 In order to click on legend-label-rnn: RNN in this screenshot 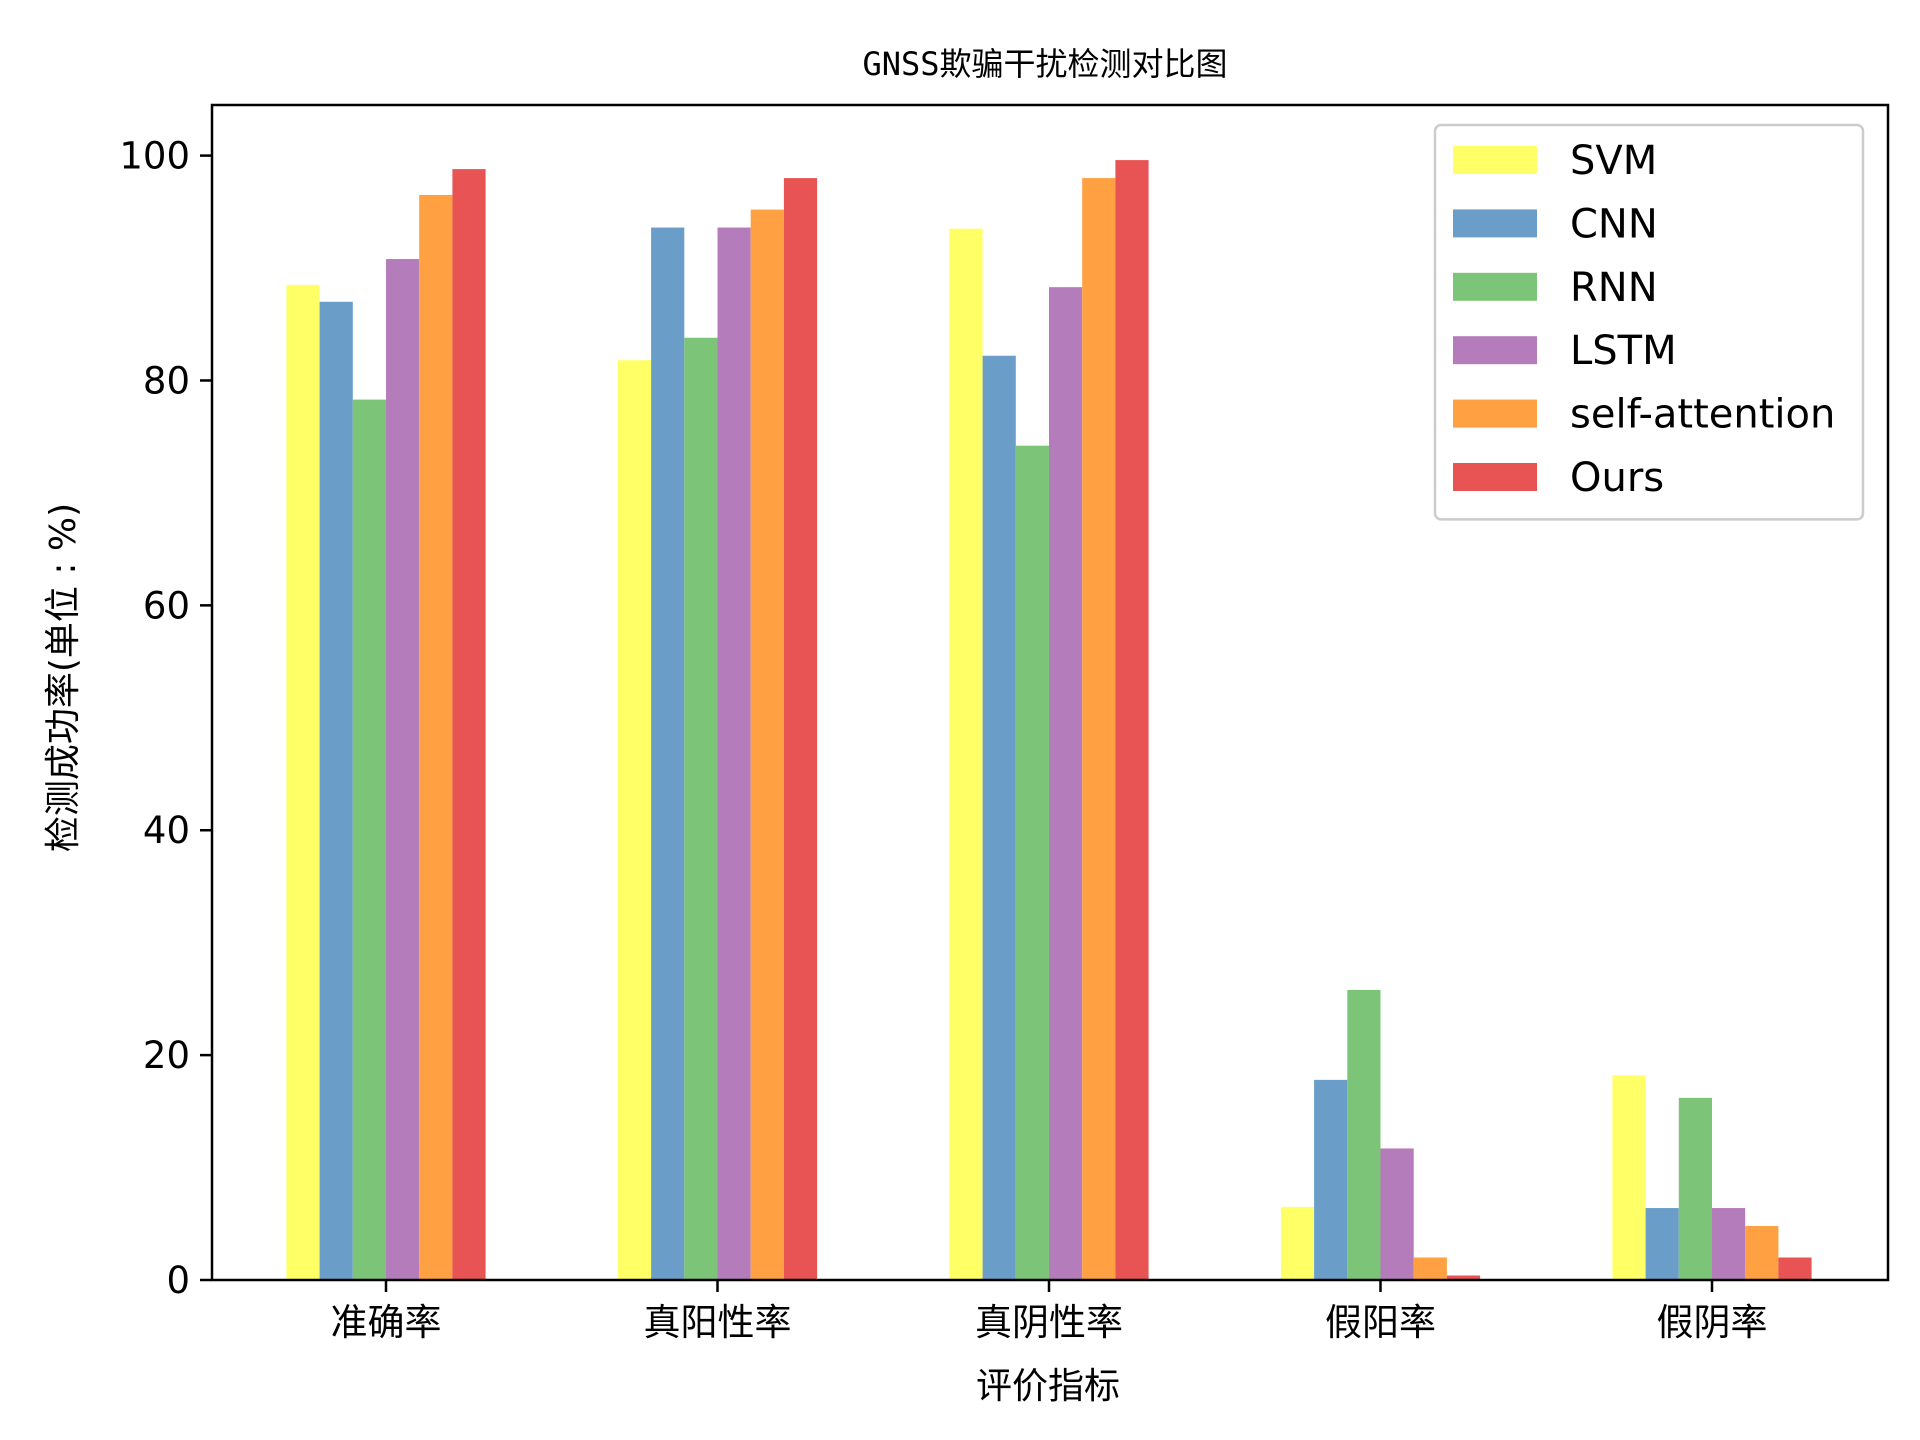, I will do `click(1614, 288)`.